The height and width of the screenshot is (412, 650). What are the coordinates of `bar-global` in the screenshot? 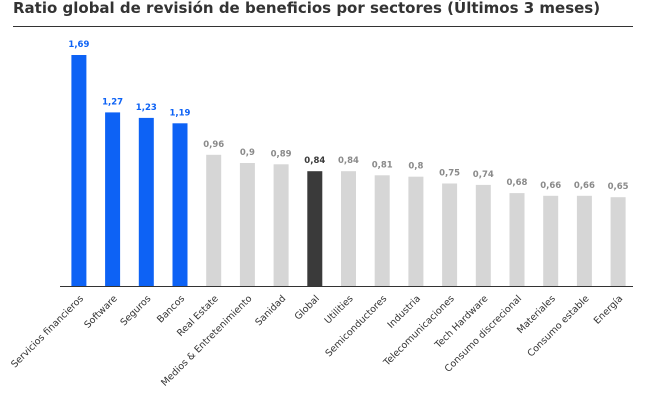 It's located at (315, 228).